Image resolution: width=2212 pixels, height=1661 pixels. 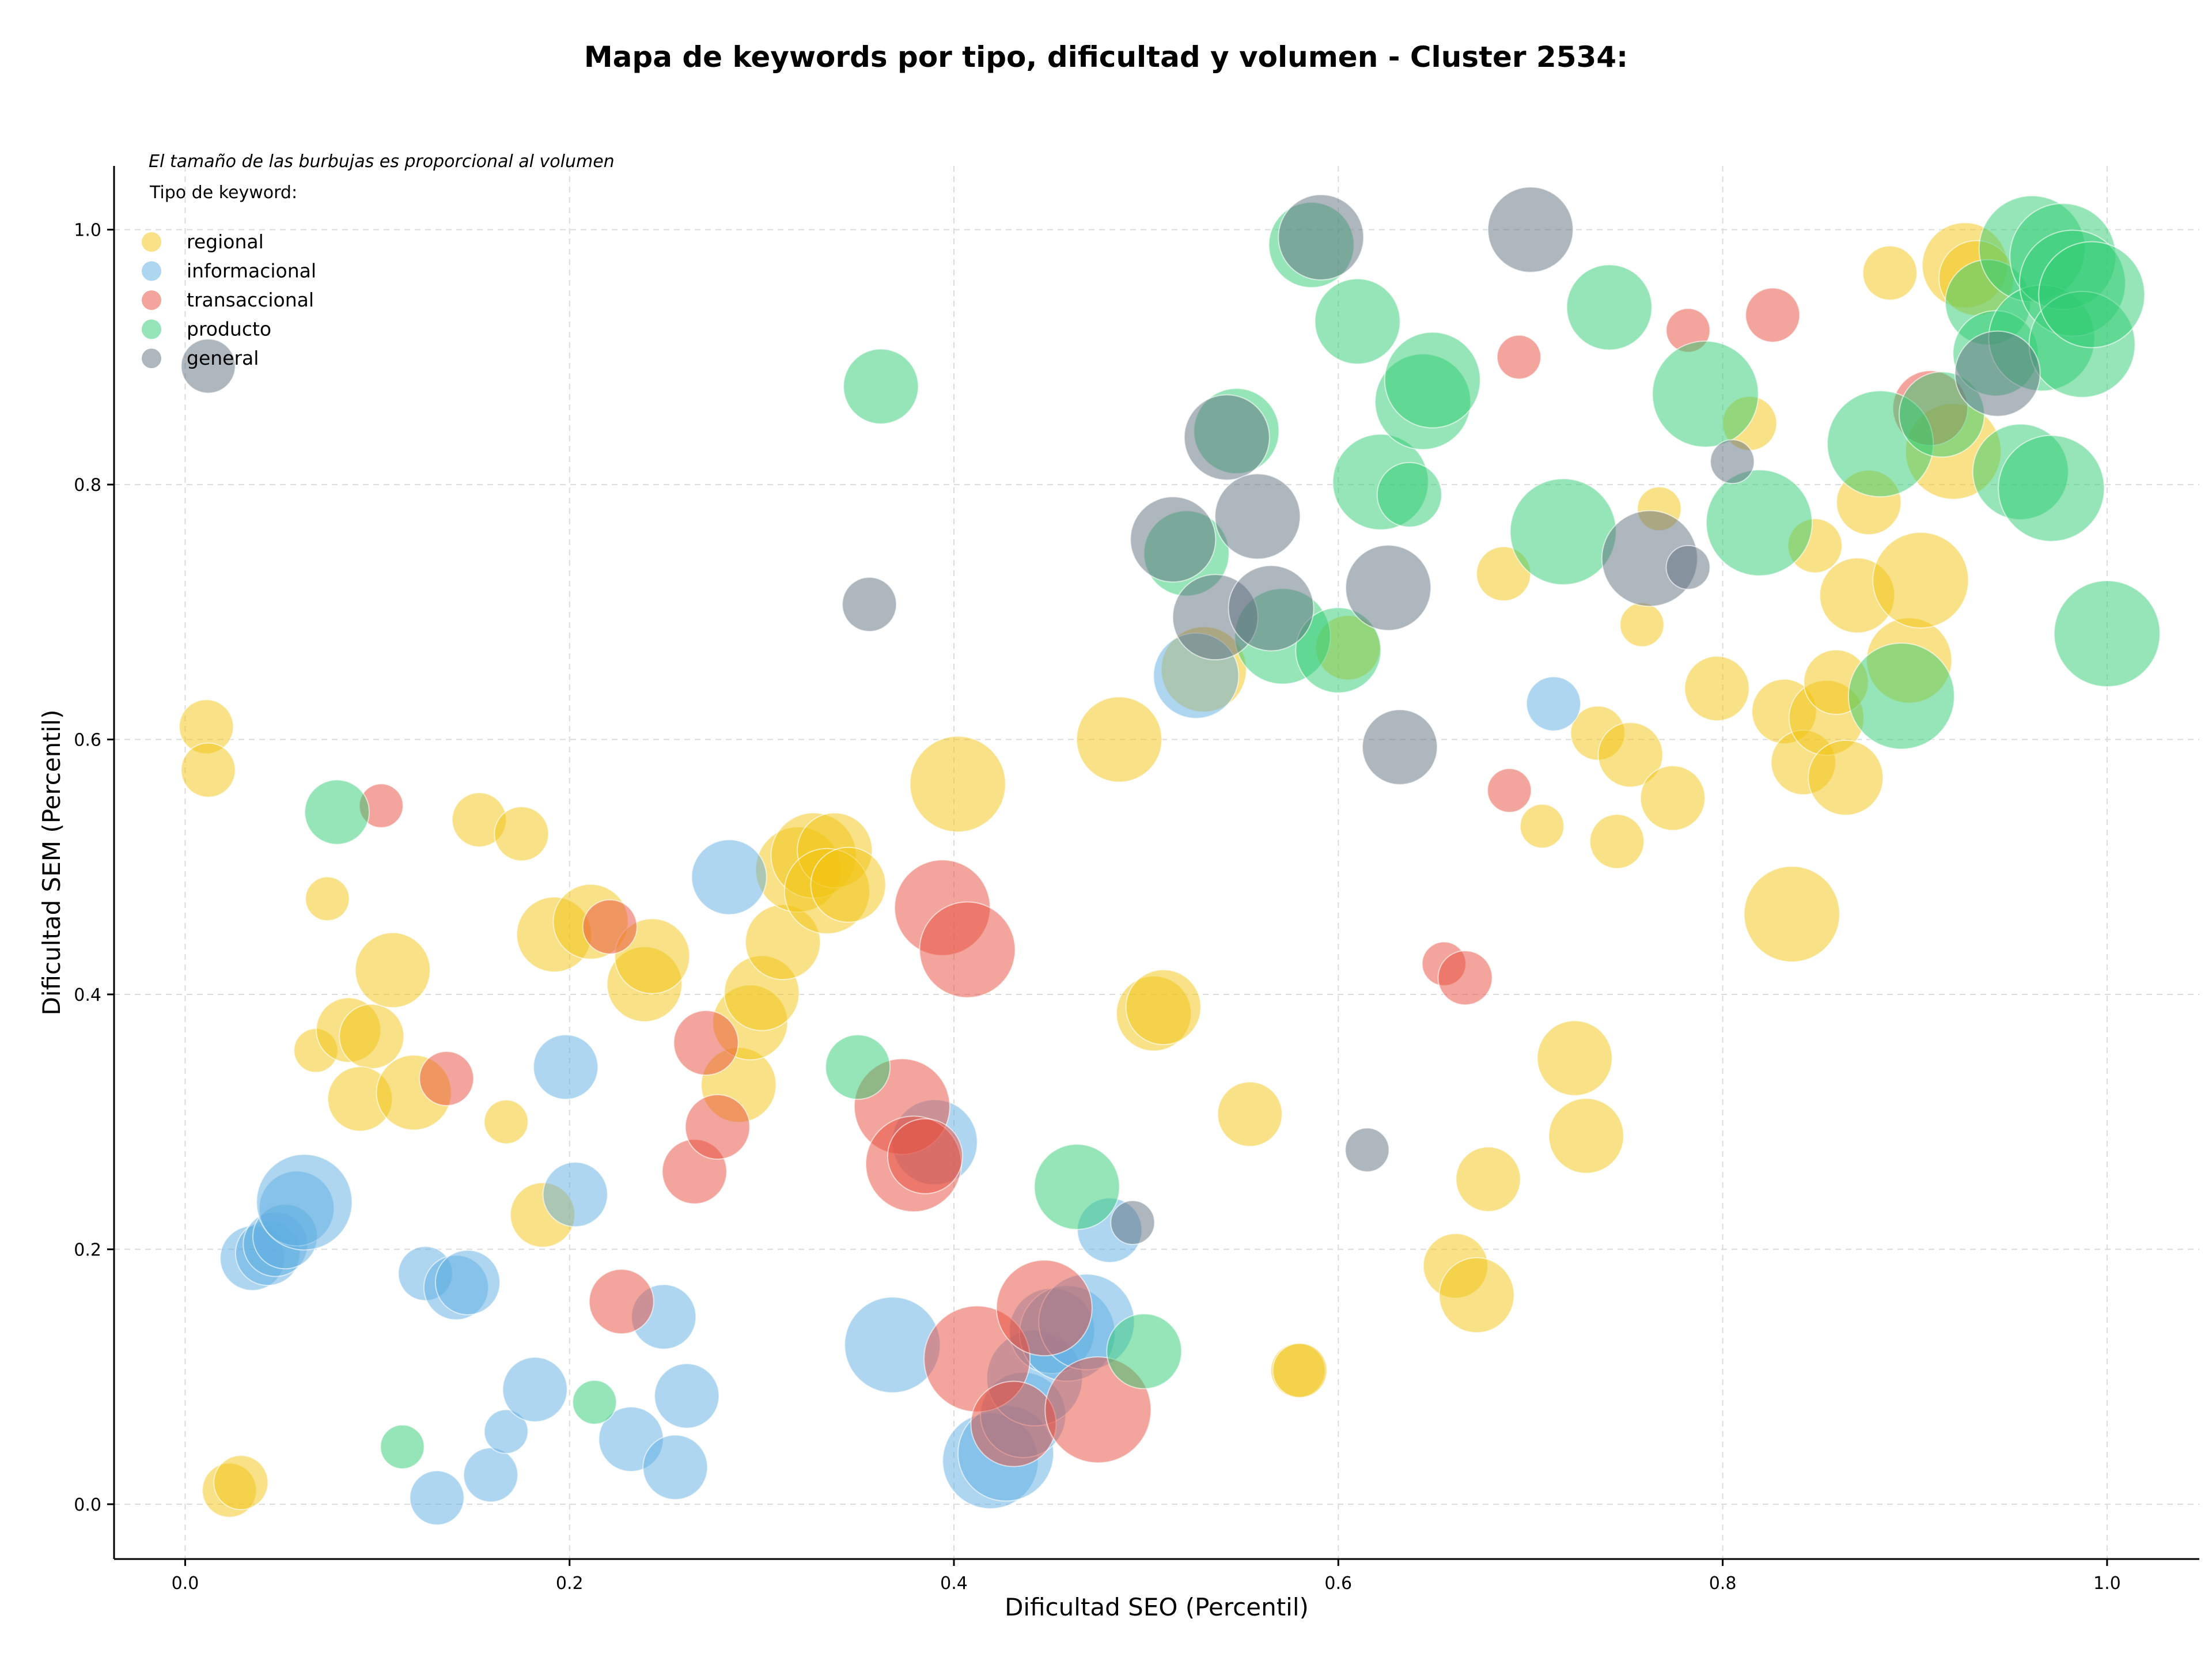 What do you see at coordinates (1723, 1583) in the screenshot?
I see `x-tick-label: 0.8` at bounding box center [1723, 1583].